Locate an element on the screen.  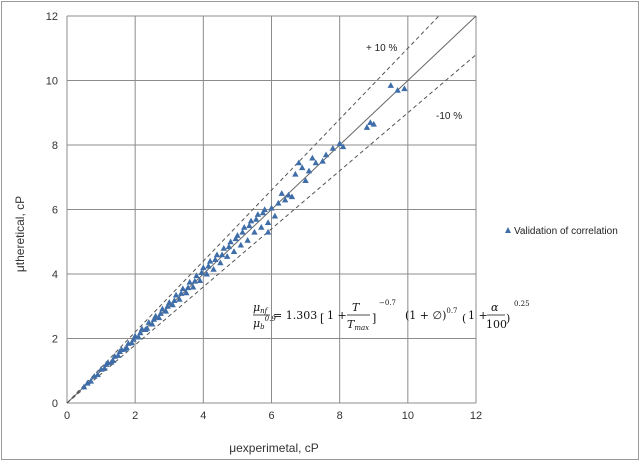
equation-one-plus-2: 1 + is located at coordinates (478, 315).